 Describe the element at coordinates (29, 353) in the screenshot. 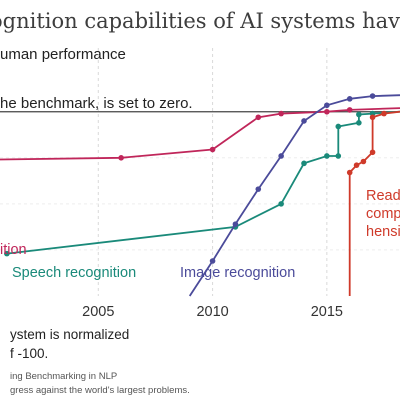

I see `footnote-line-2: f -100.` at that location.